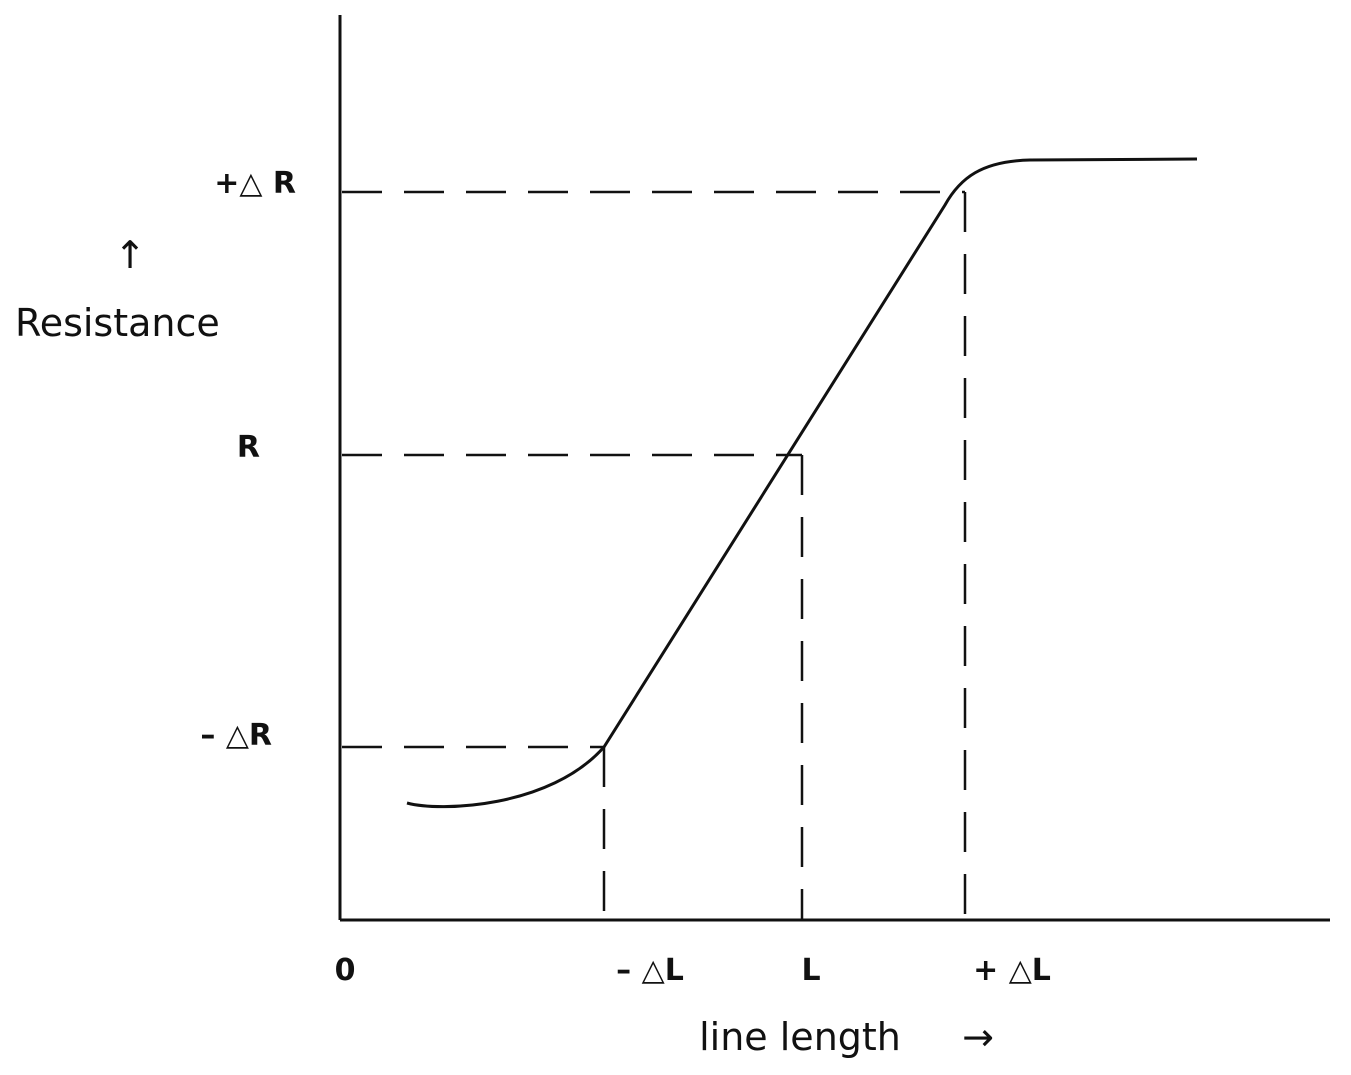  I want to click on y-label: R, so click(248, 447).